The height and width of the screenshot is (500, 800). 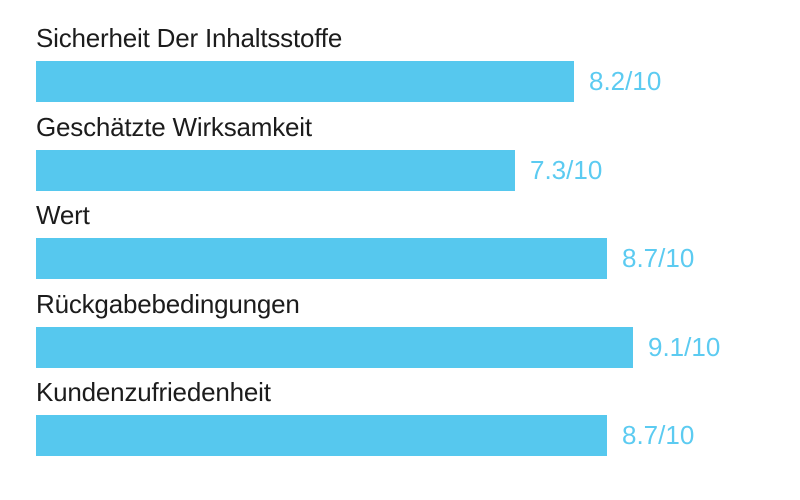 I want to click on rating-value-label: 8.2/10, so click(x=625, y=81).